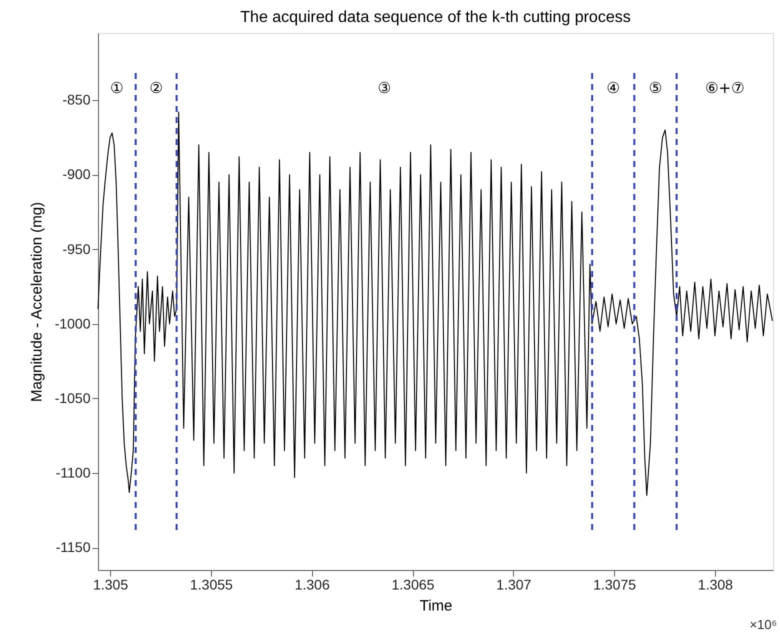 The height and width of the screenshot is (638, 780). I want to click on x-tick-label: 1.306, so click(312, 584).